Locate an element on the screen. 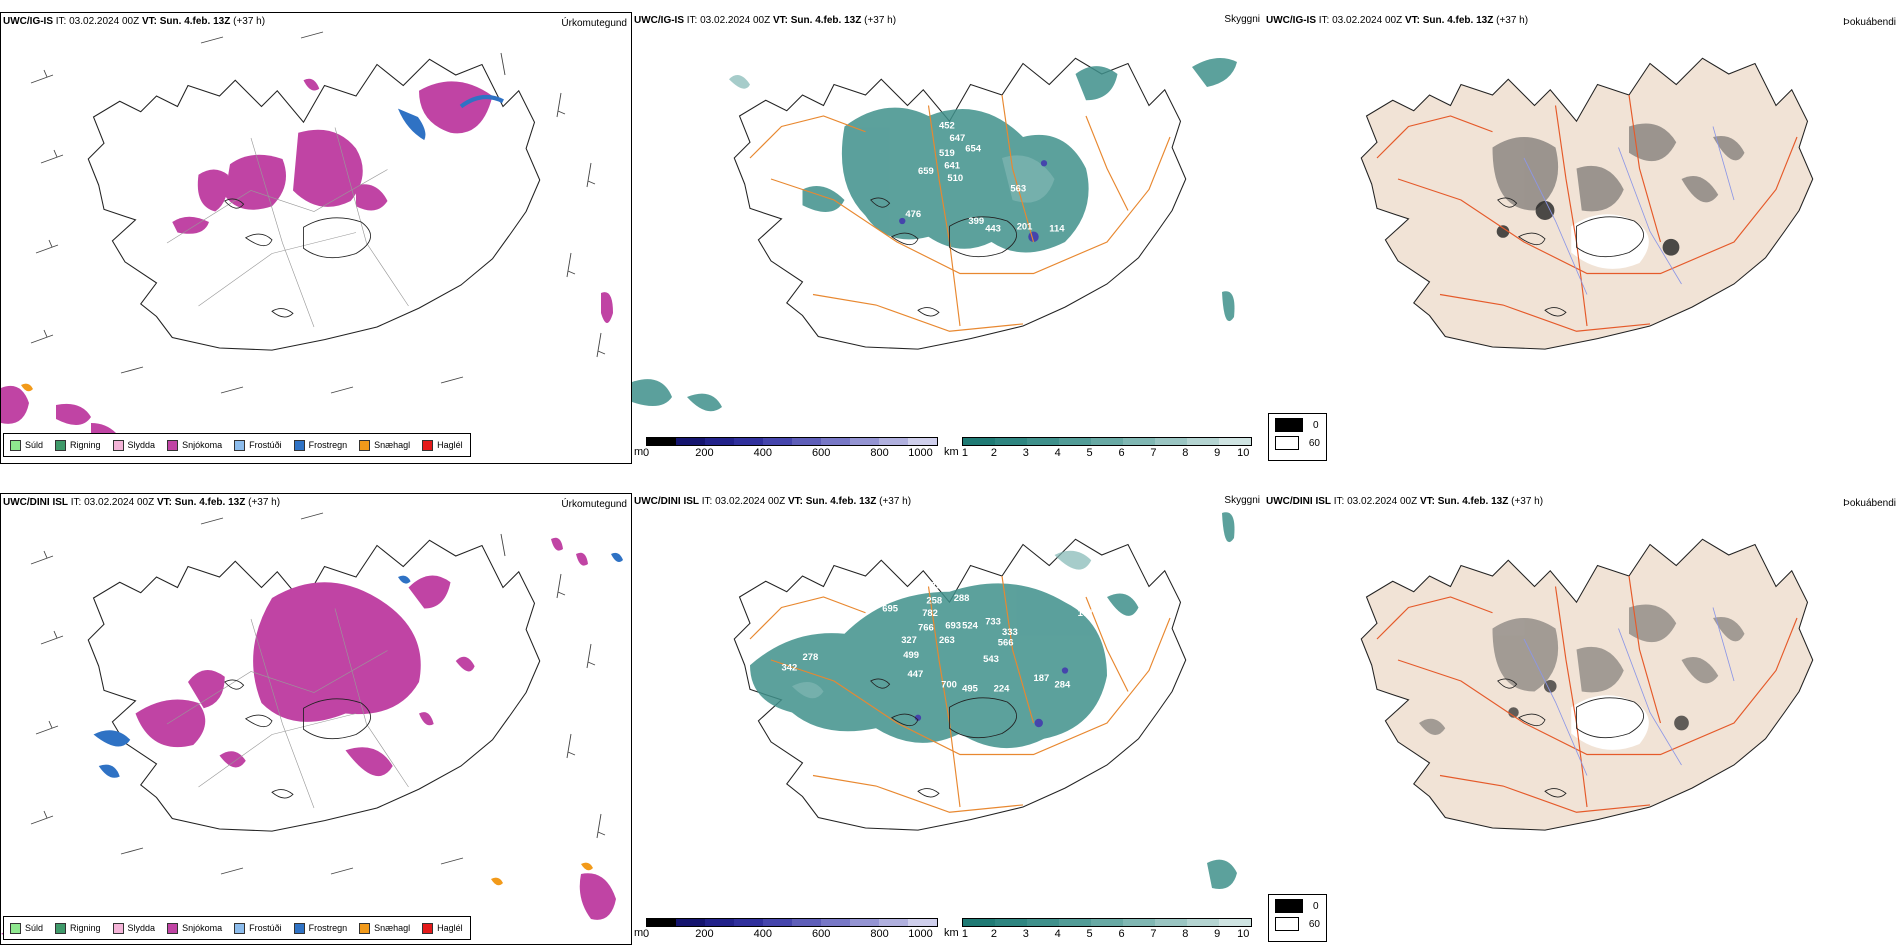 The image size is (1900, 950). station-label: 327 is located at coordinates (909, 640).